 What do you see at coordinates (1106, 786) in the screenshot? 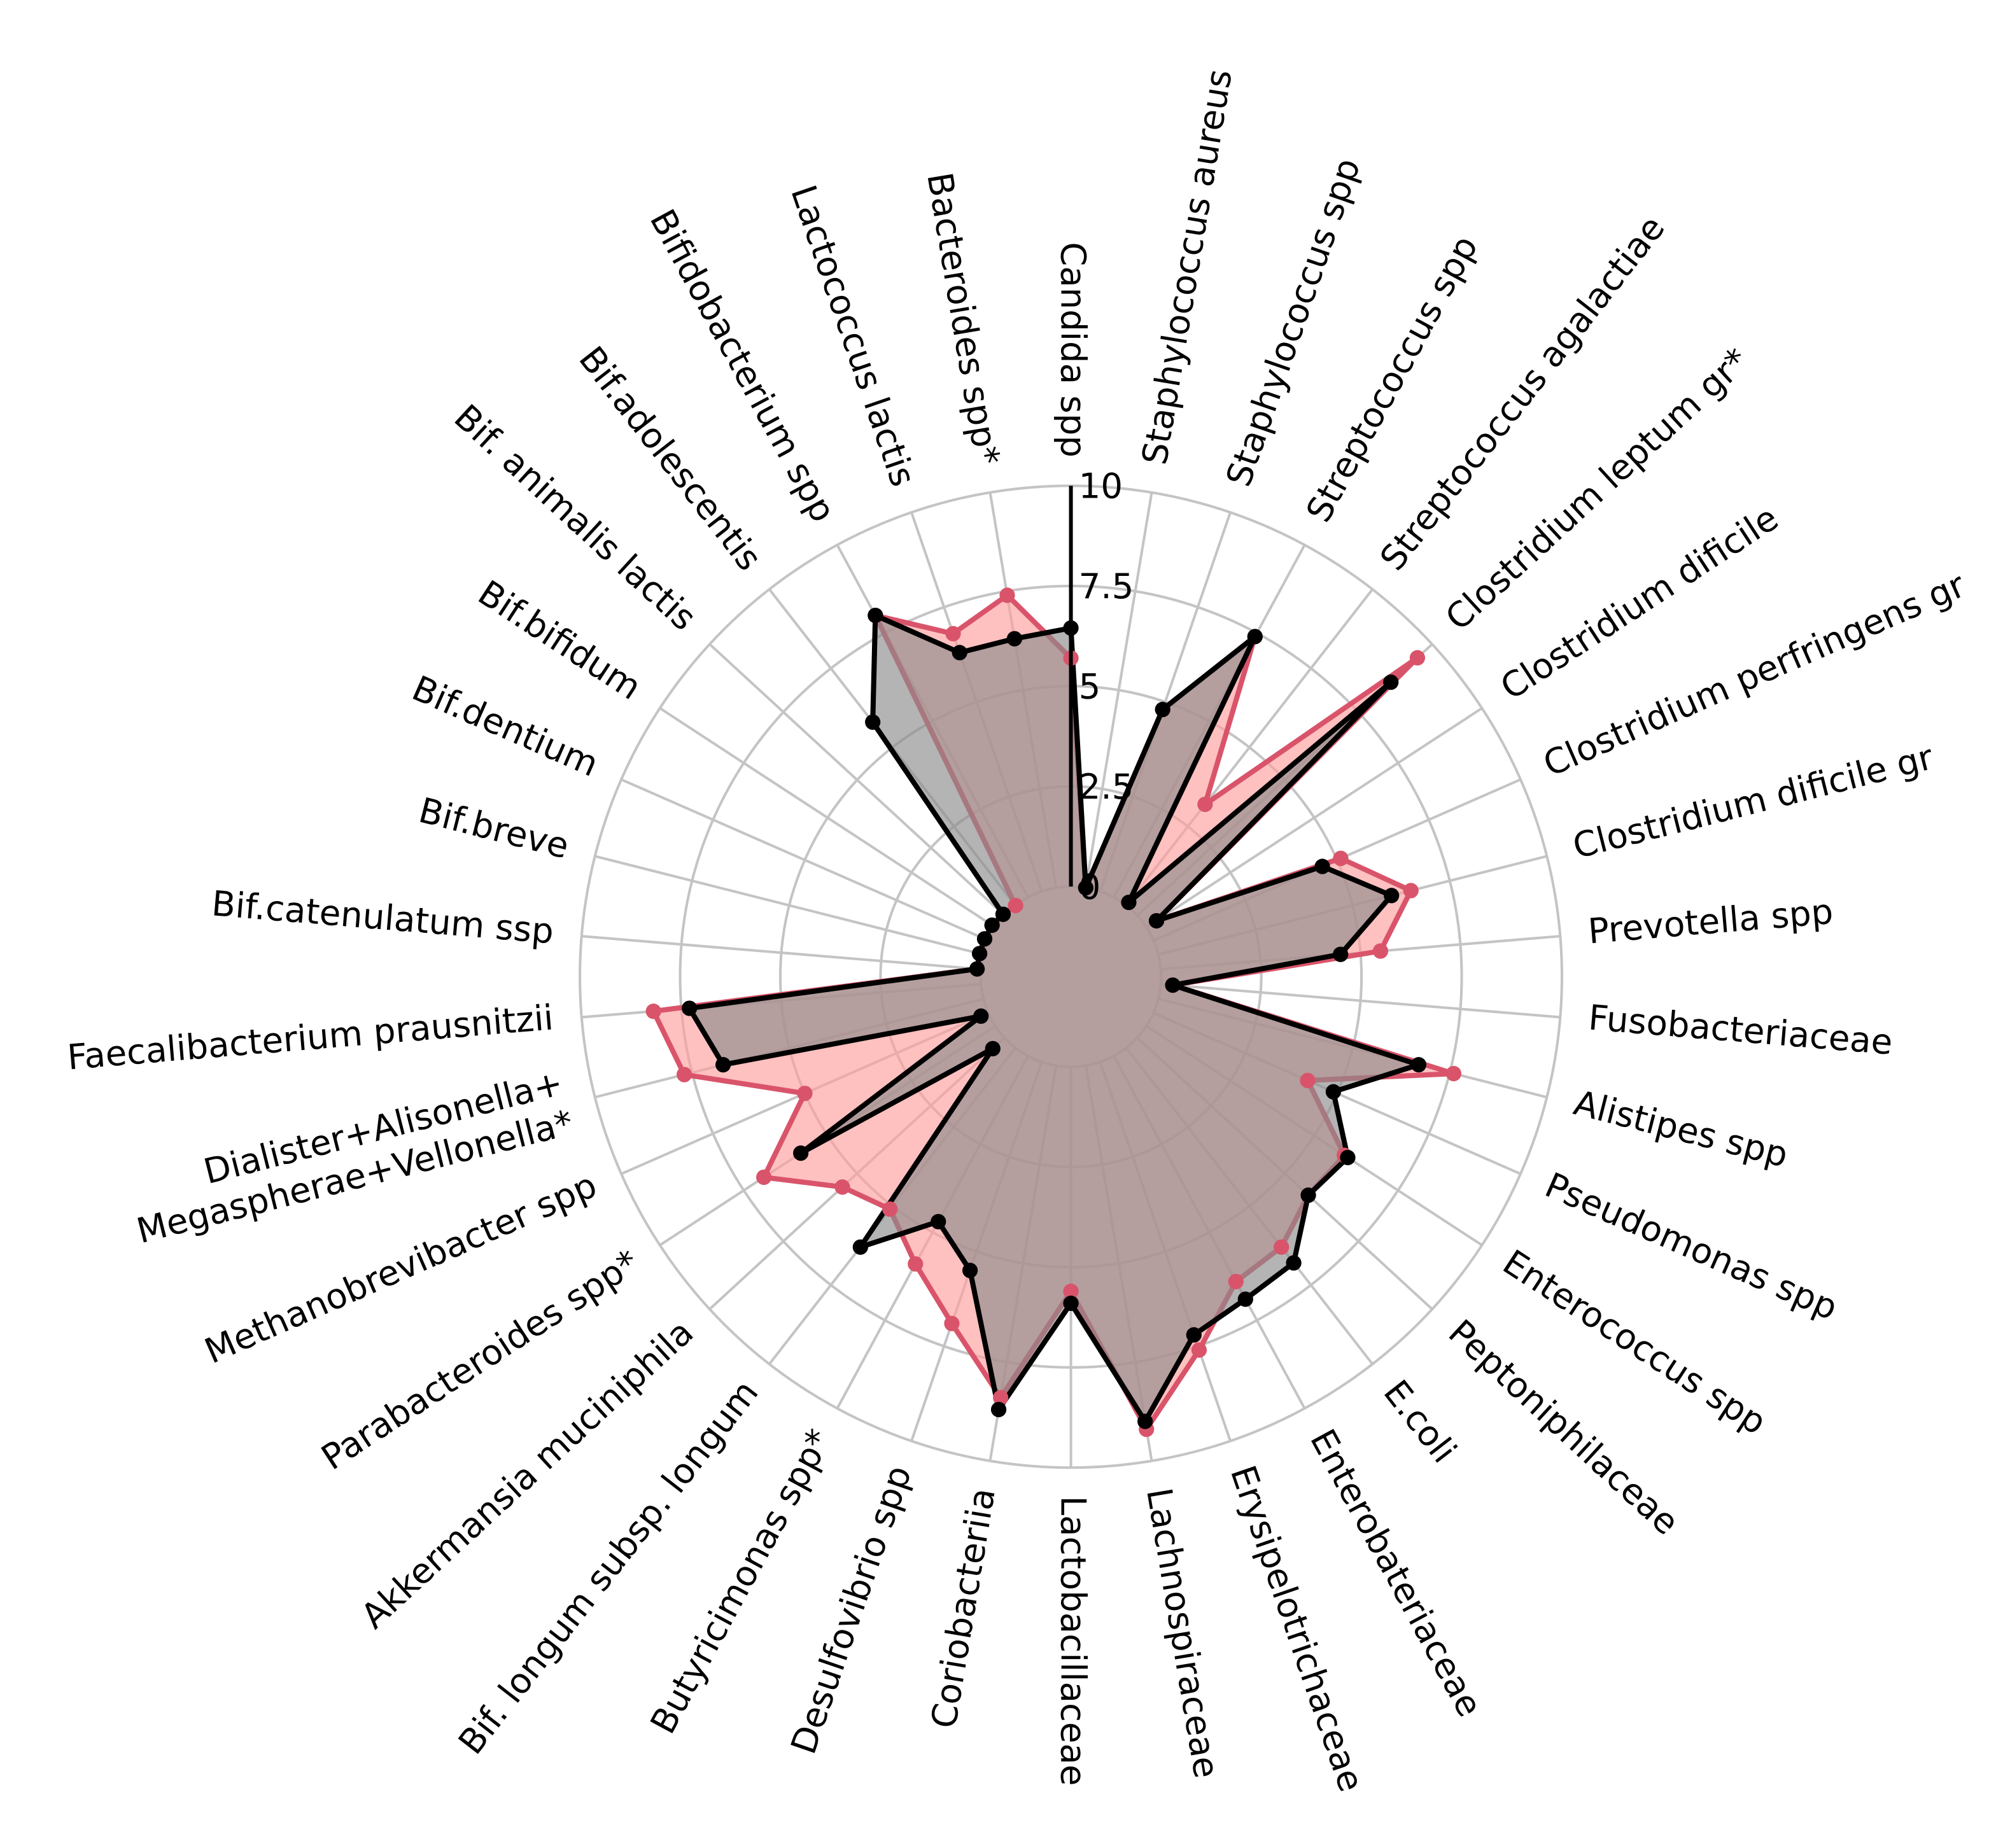
I see `y-tick-label: 2.5` at bounding box center [1106, 786].